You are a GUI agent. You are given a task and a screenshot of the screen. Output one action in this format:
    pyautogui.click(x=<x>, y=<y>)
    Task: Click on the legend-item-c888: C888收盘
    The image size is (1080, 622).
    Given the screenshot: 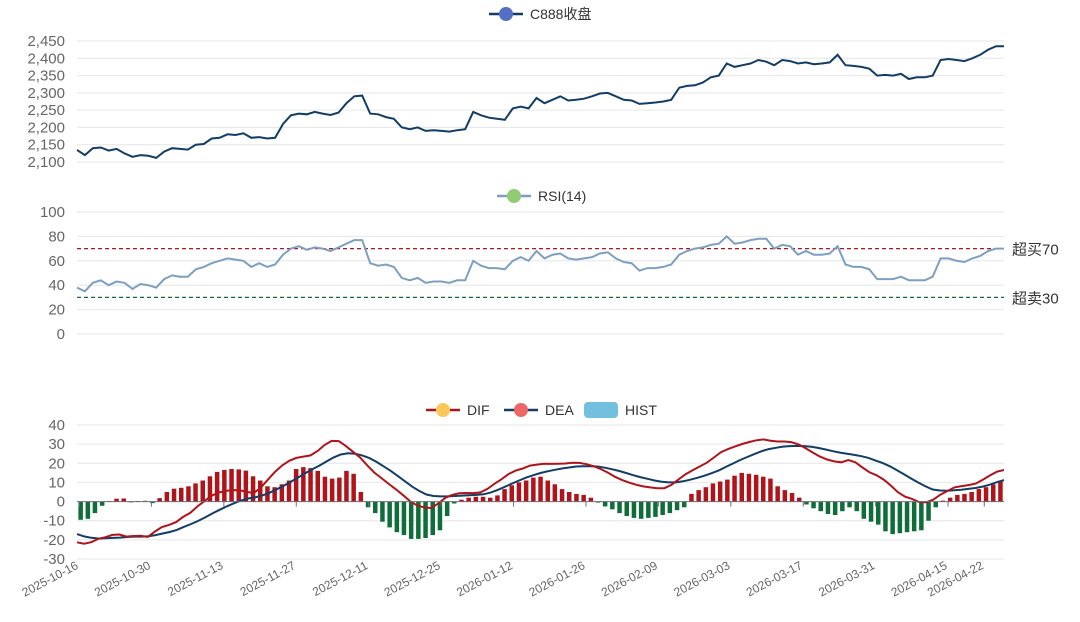 What is the action you would take?
    pyautogui.click(x=540, y=14)
    